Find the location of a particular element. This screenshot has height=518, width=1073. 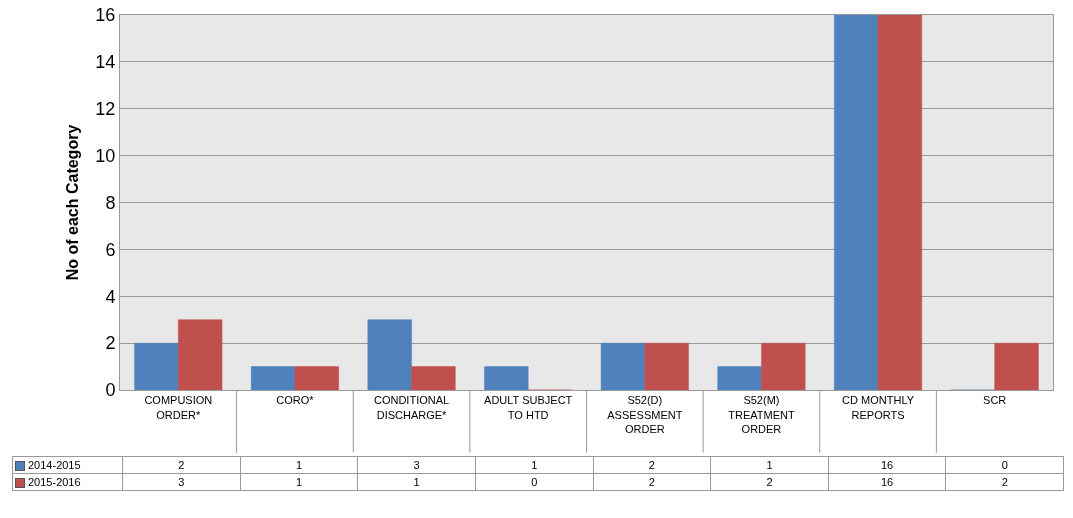

y-tick-label: 10 is located at coordinates (105, 155).